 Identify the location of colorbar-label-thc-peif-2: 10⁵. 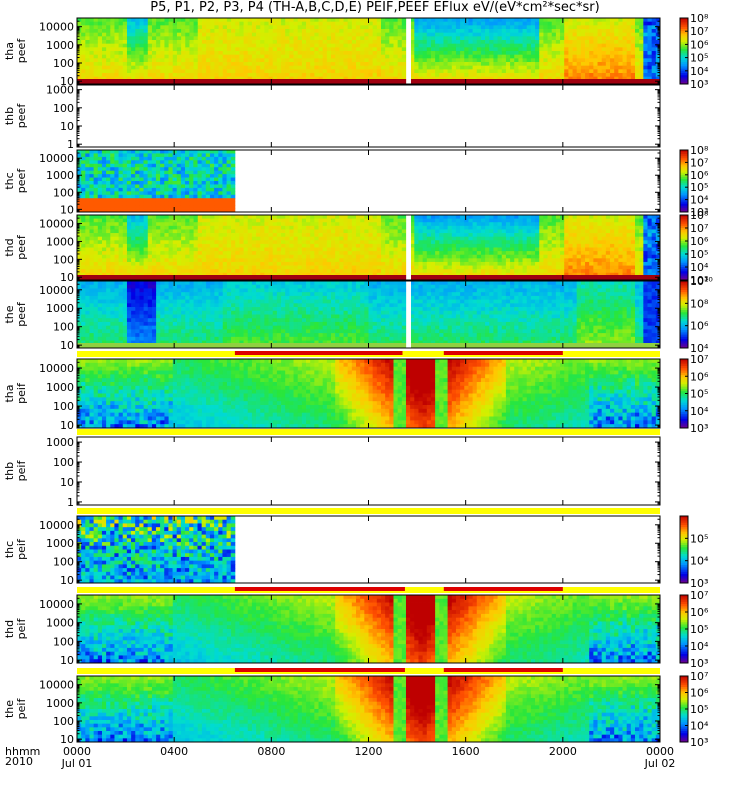
(699, 538).